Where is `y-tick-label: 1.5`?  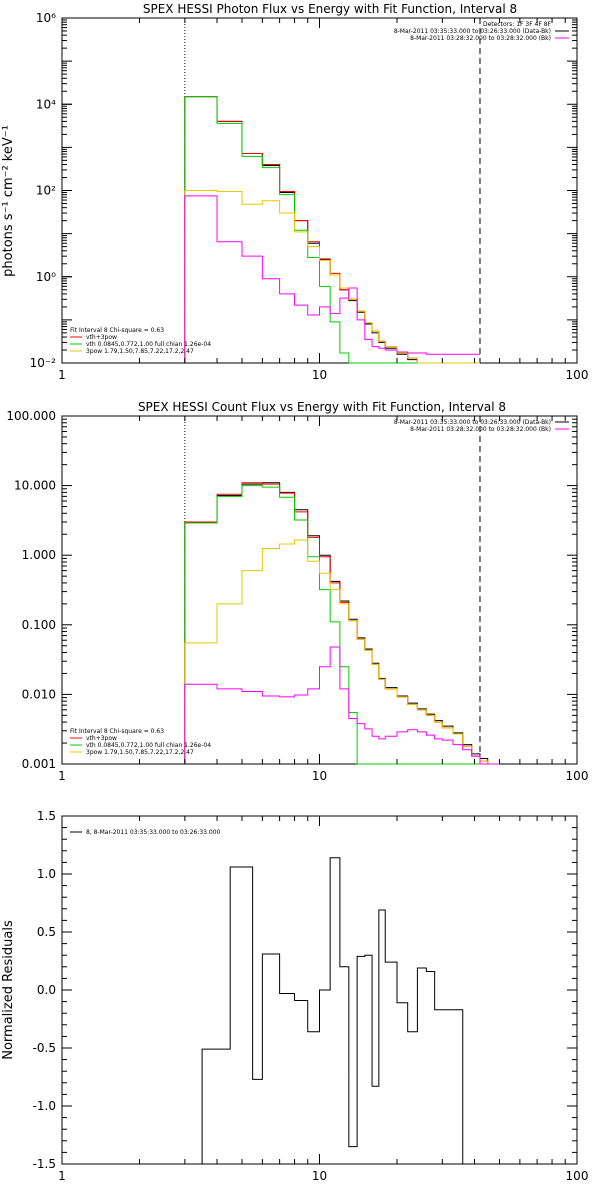 y-tick-label: 1.5 is located at coordinates (46, 816).